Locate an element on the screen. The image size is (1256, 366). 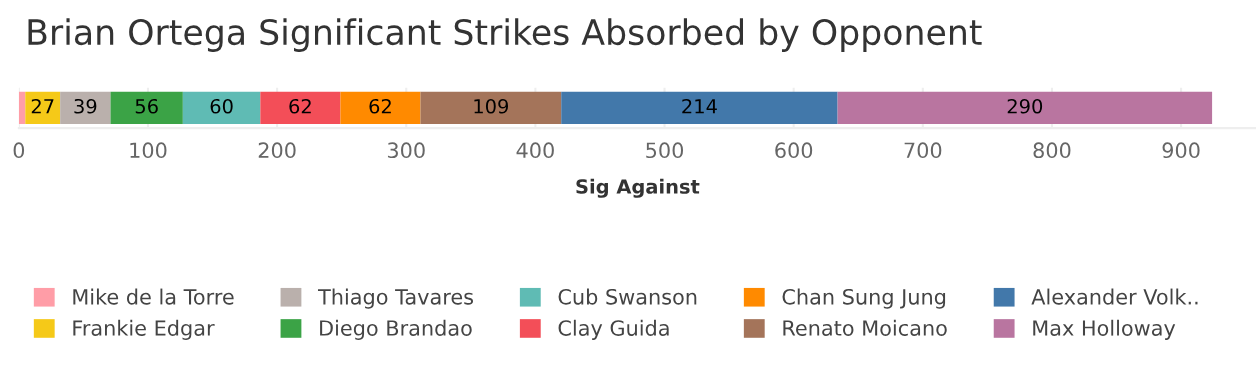
data-label: 27 is located at coordinates (42, 106).